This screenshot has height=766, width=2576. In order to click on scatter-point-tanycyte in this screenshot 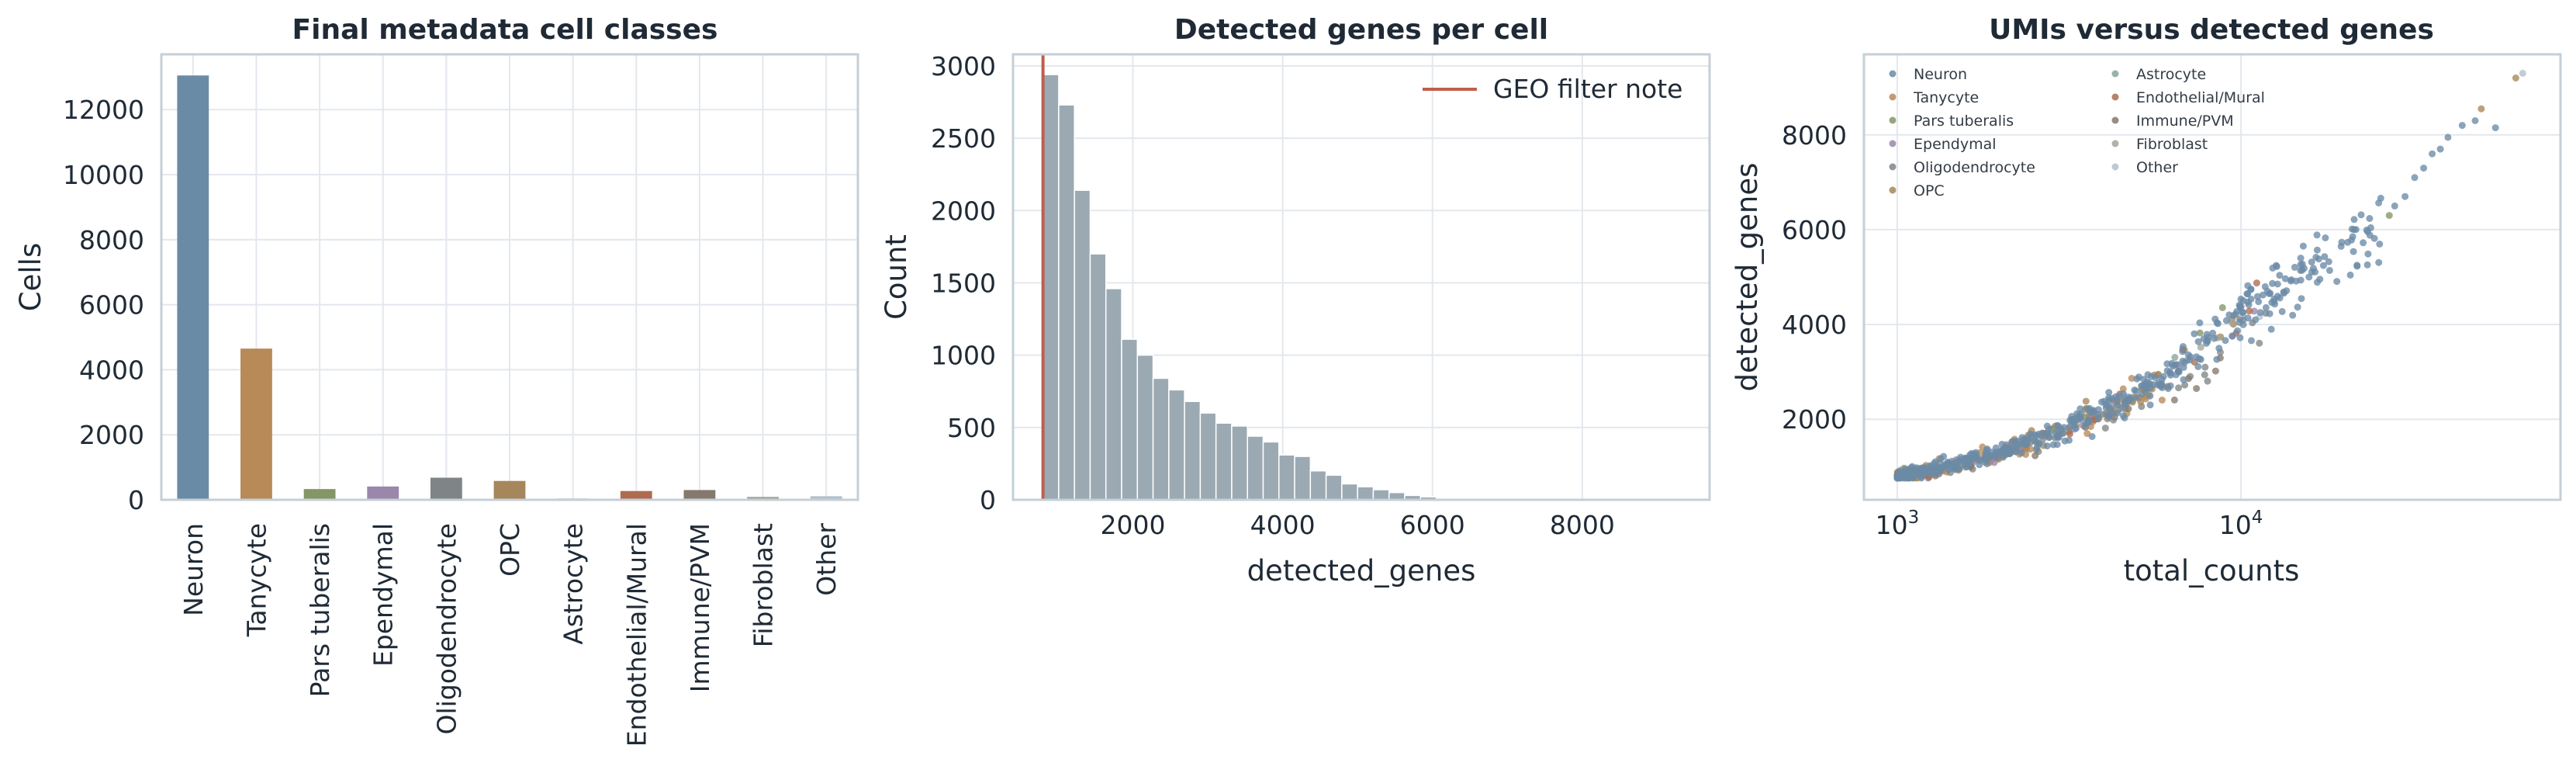, I will do `click(2123, 389)`.